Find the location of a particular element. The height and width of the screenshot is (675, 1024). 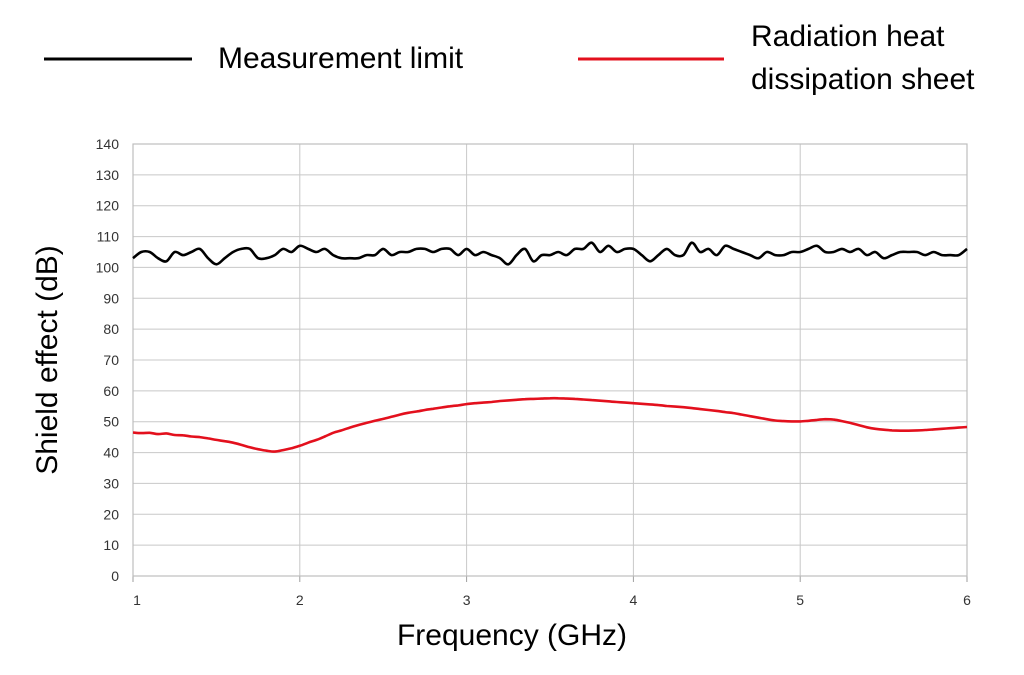

y-tick-label: 30 is located at coordinates (111, 483).